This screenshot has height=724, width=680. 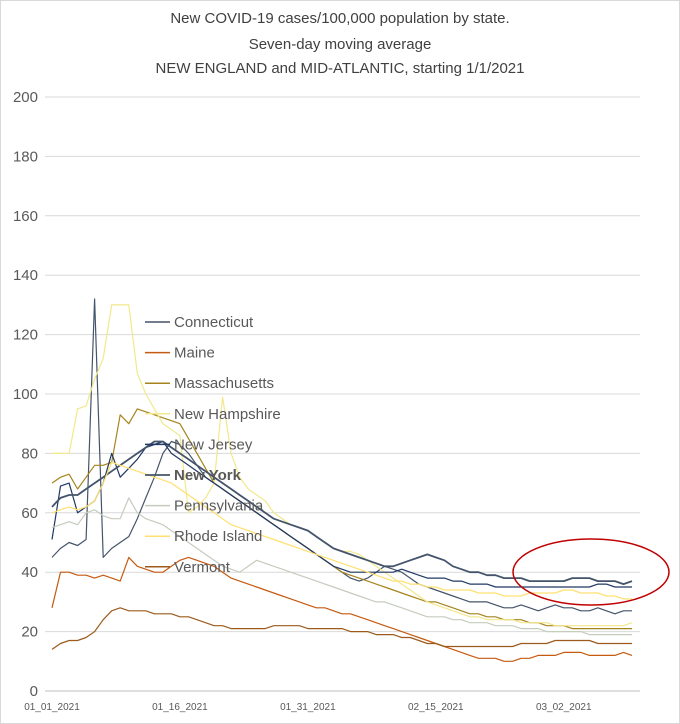 I want to click on legend-label: New Hampshire, so click(x=227, y=414).